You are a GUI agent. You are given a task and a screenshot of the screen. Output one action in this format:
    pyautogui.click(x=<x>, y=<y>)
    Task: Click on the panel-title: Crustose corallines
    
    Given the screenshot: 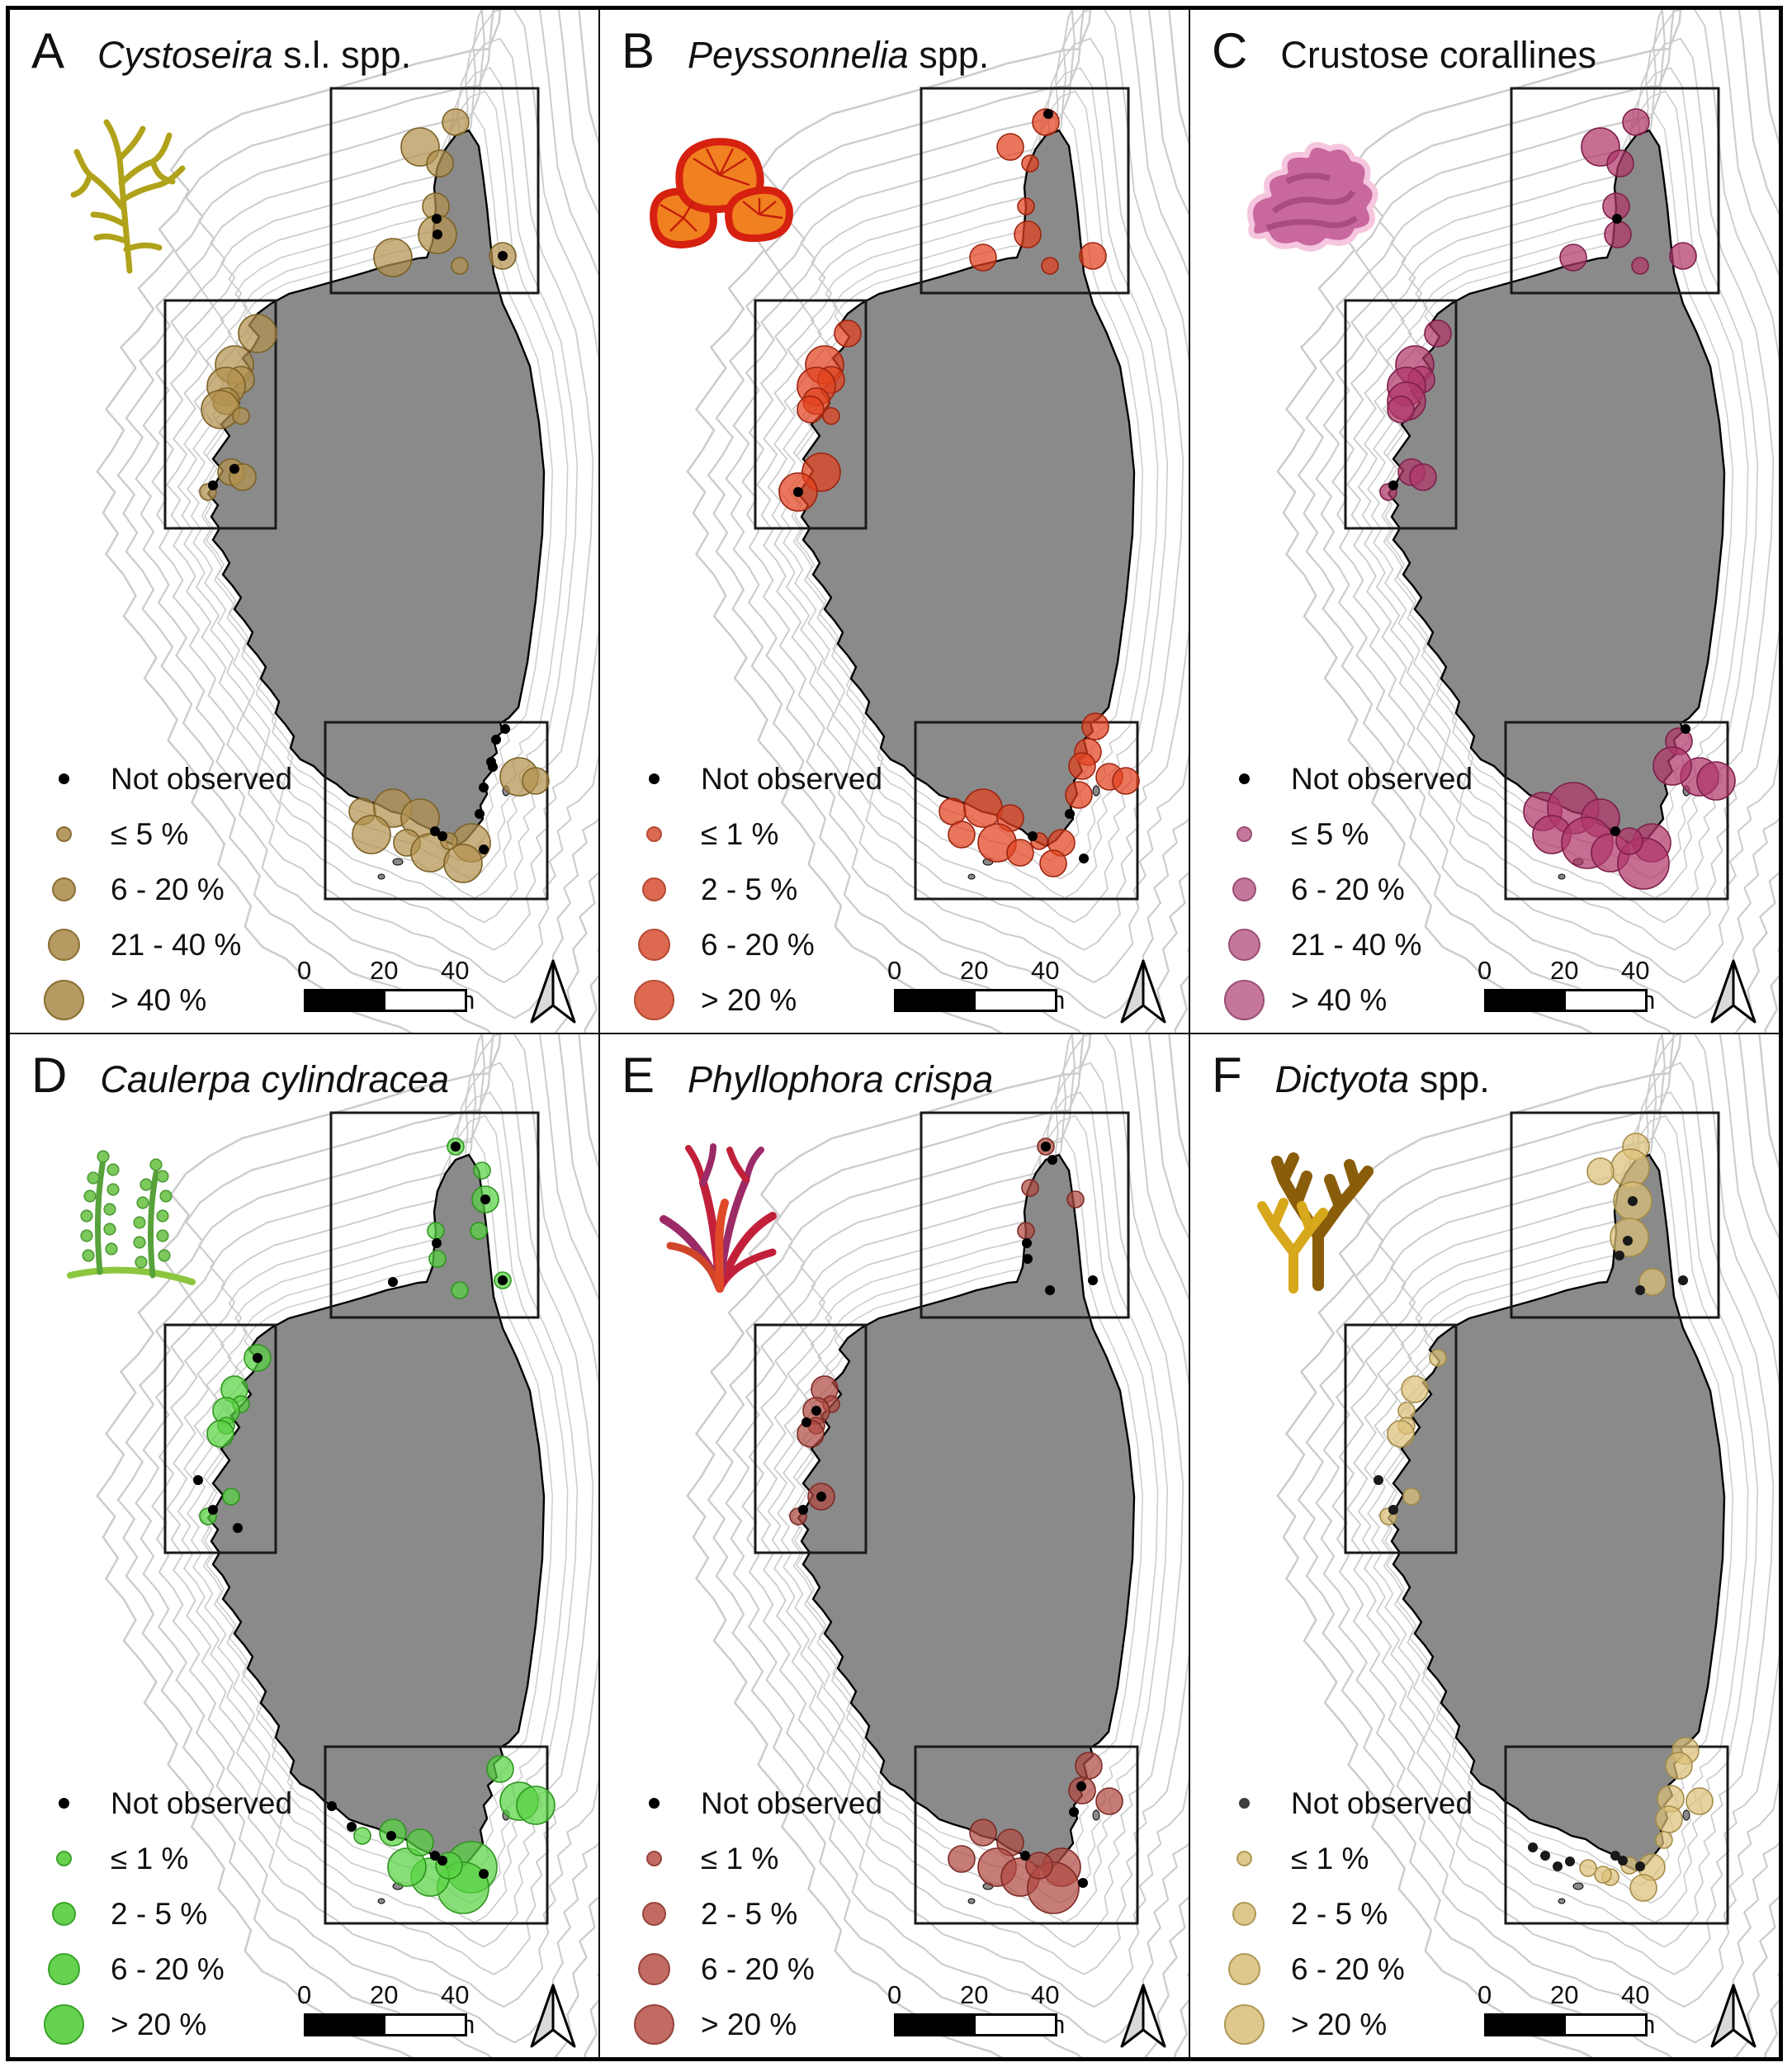 What is the action you would take?
    pyautogui.click(x=1438, y=54)
    